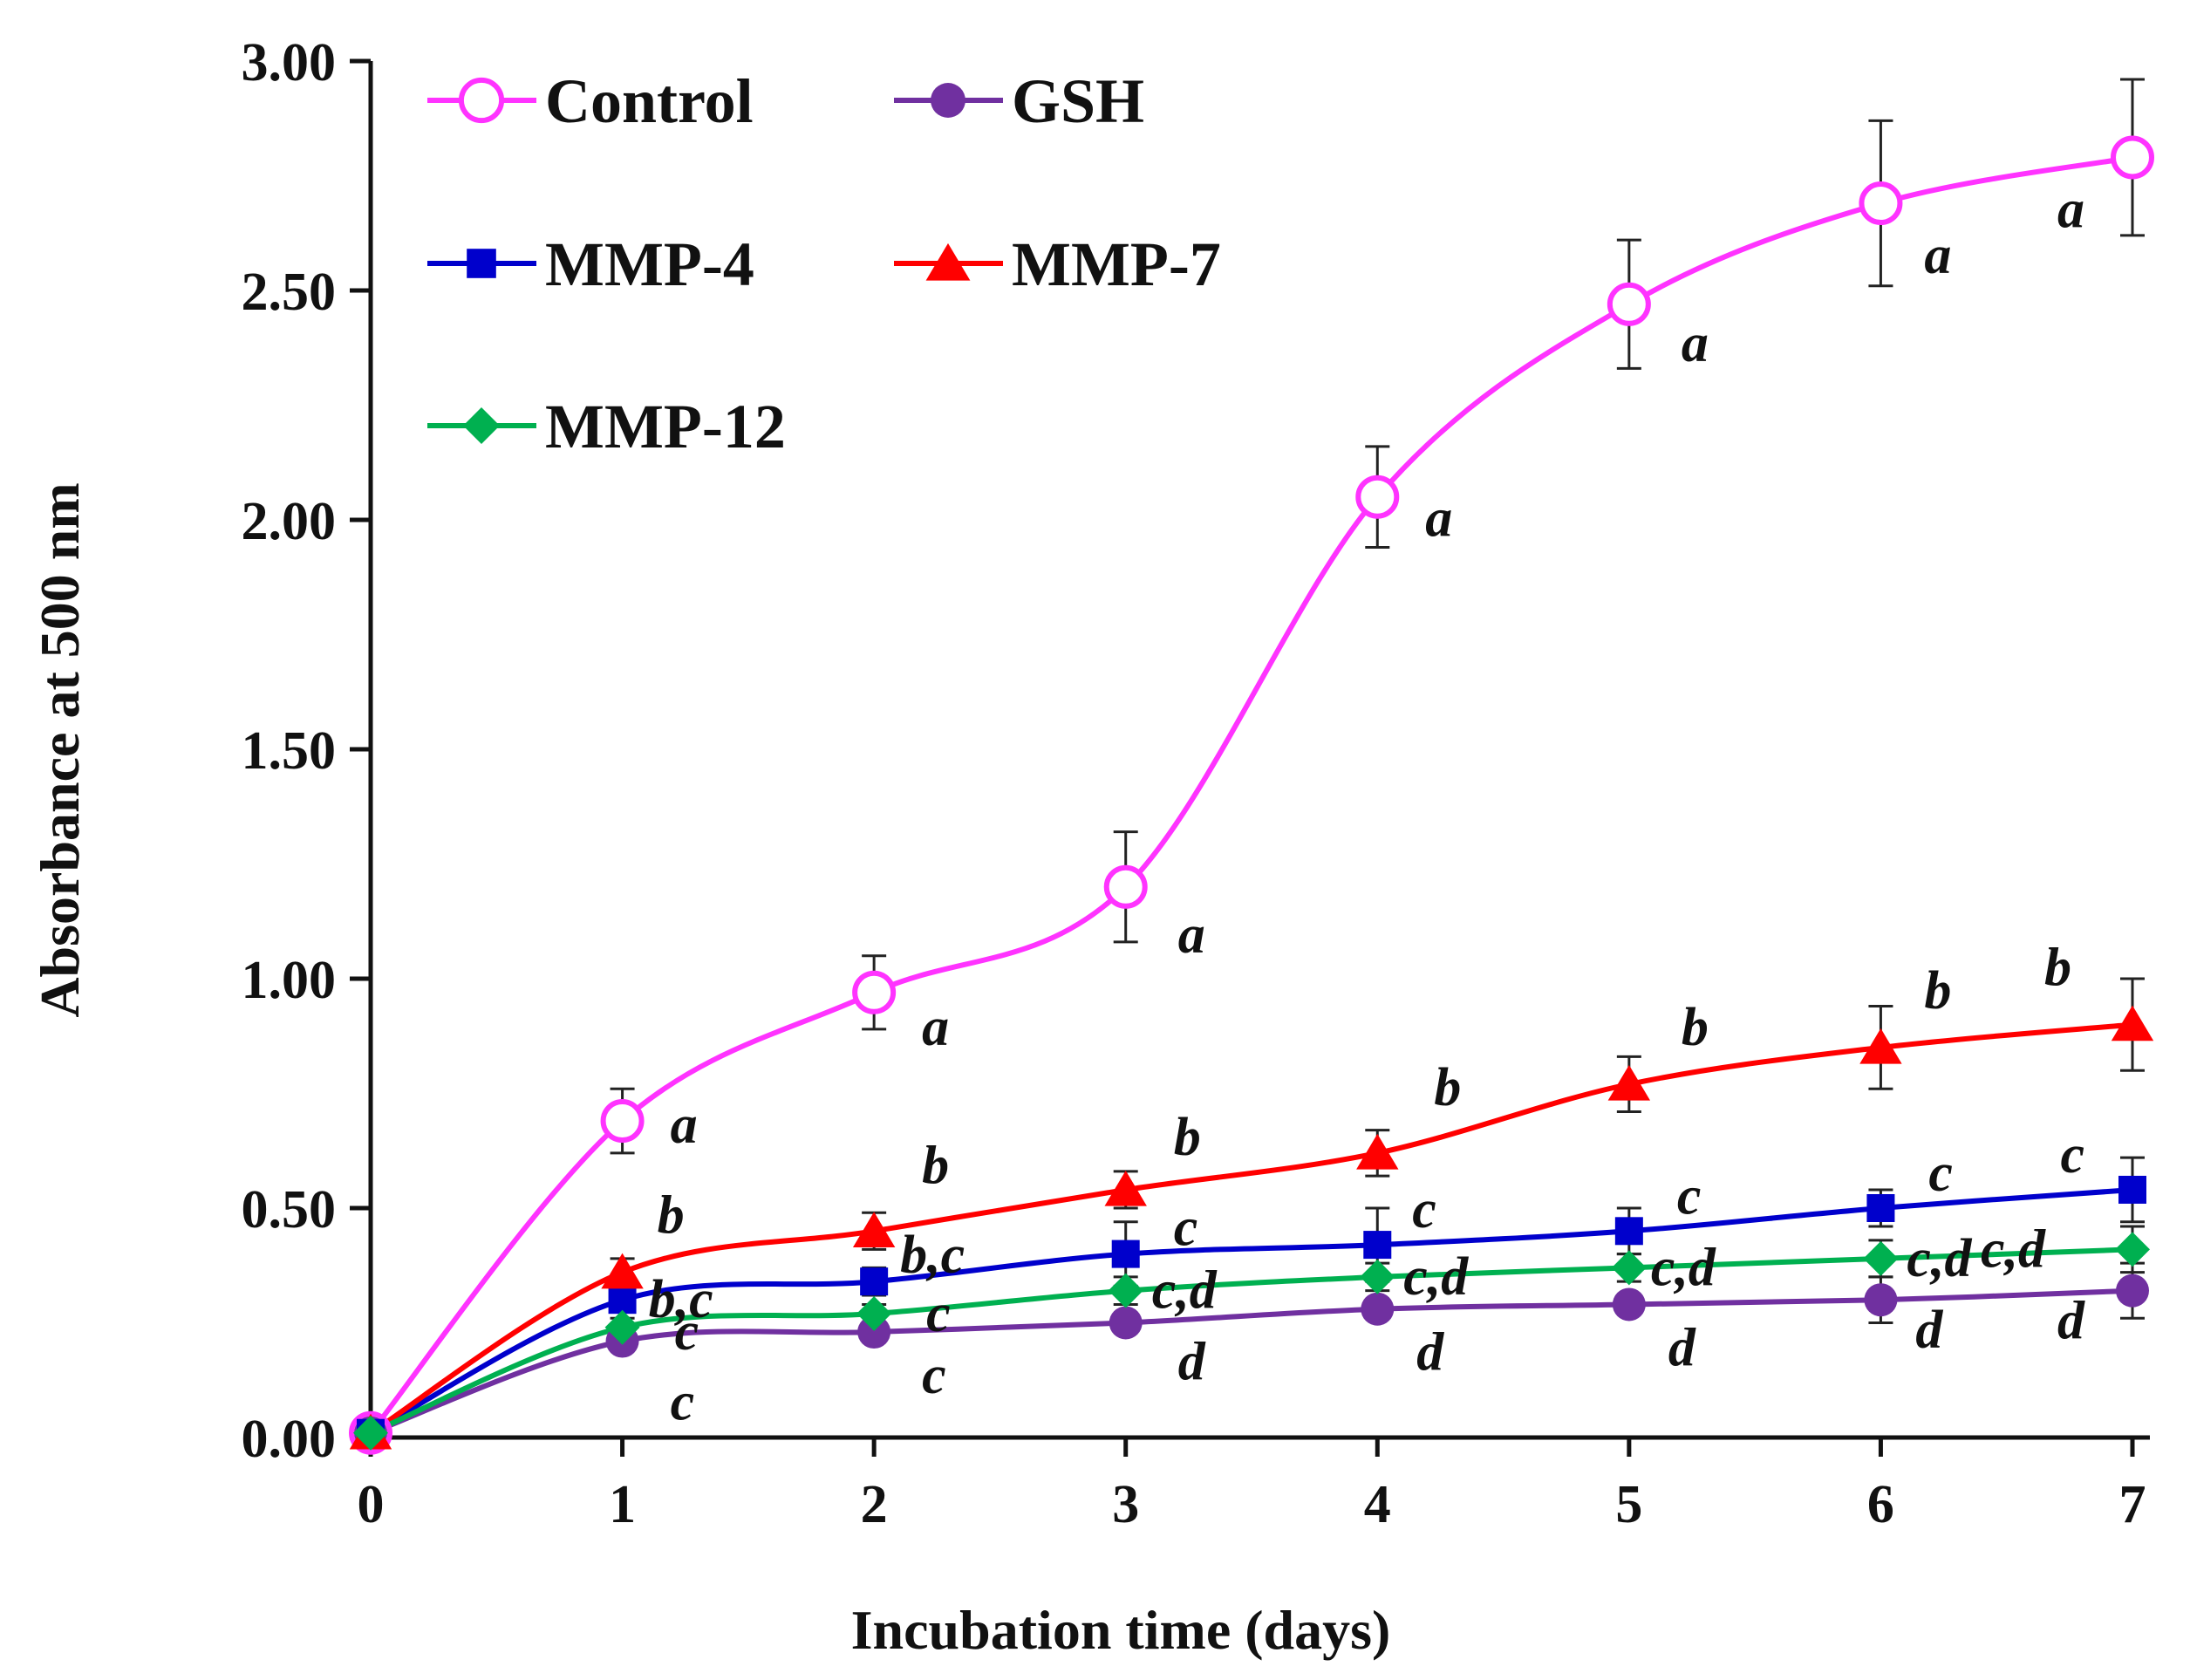 Image resolution: width=2190 pixels, height=1680 pixels. What do you see at coordinates (289, 751) in the screenshot?
I see `y-tick-label: 1.50` at bounding box center [289, 751].